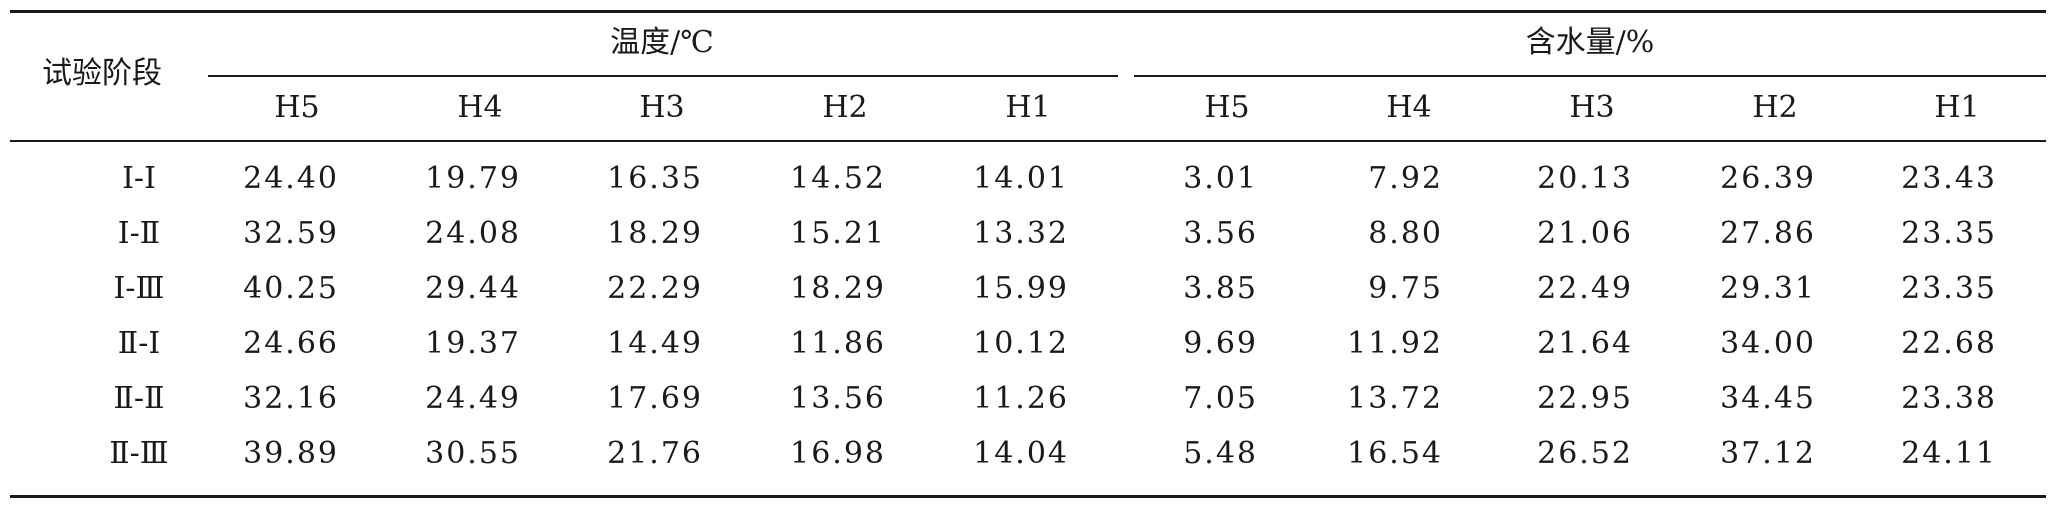 The width and height of the screenshot is (2056, 512). What do you see at coordinates (1585, 398) in the screenshot?
I see `water-cell: 22.95` at bounding box center [1585, 398].